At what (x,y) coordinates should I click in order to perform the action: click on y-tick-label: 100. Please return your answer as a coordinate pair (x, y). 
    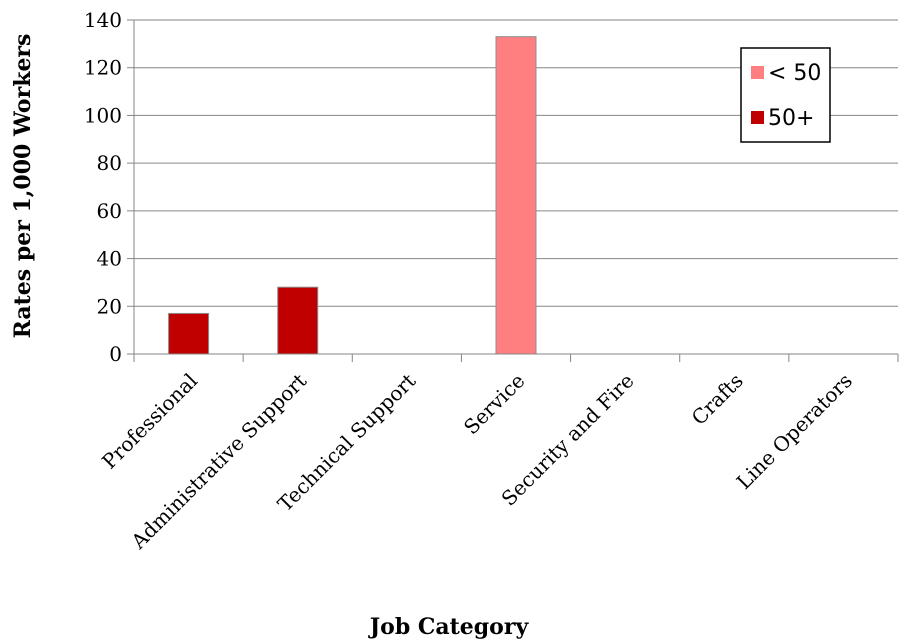
    Looking at the image, I should click on (103, 115).